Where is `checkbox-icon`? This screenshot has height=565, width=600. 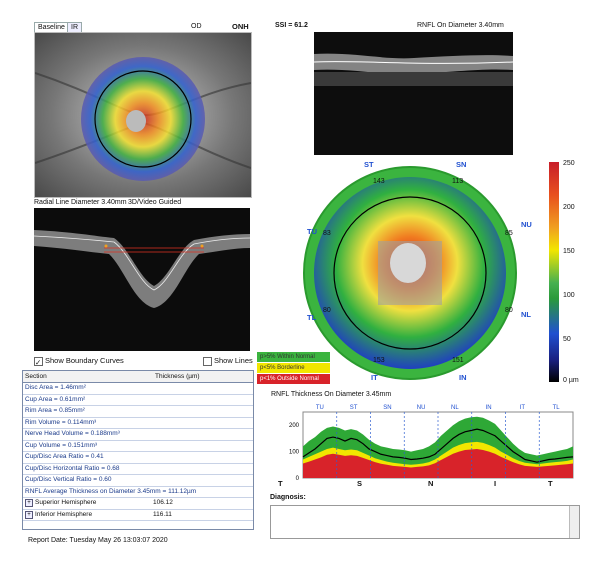 checkbox-icon is located at coordinates (207, 361).